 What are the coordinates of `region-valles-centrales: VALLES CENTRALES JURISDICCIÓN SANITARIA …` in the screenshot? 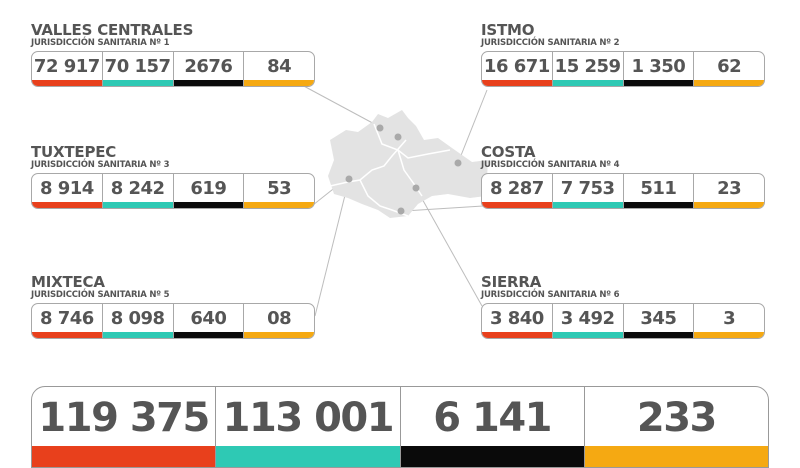 It's located at (173, 55).